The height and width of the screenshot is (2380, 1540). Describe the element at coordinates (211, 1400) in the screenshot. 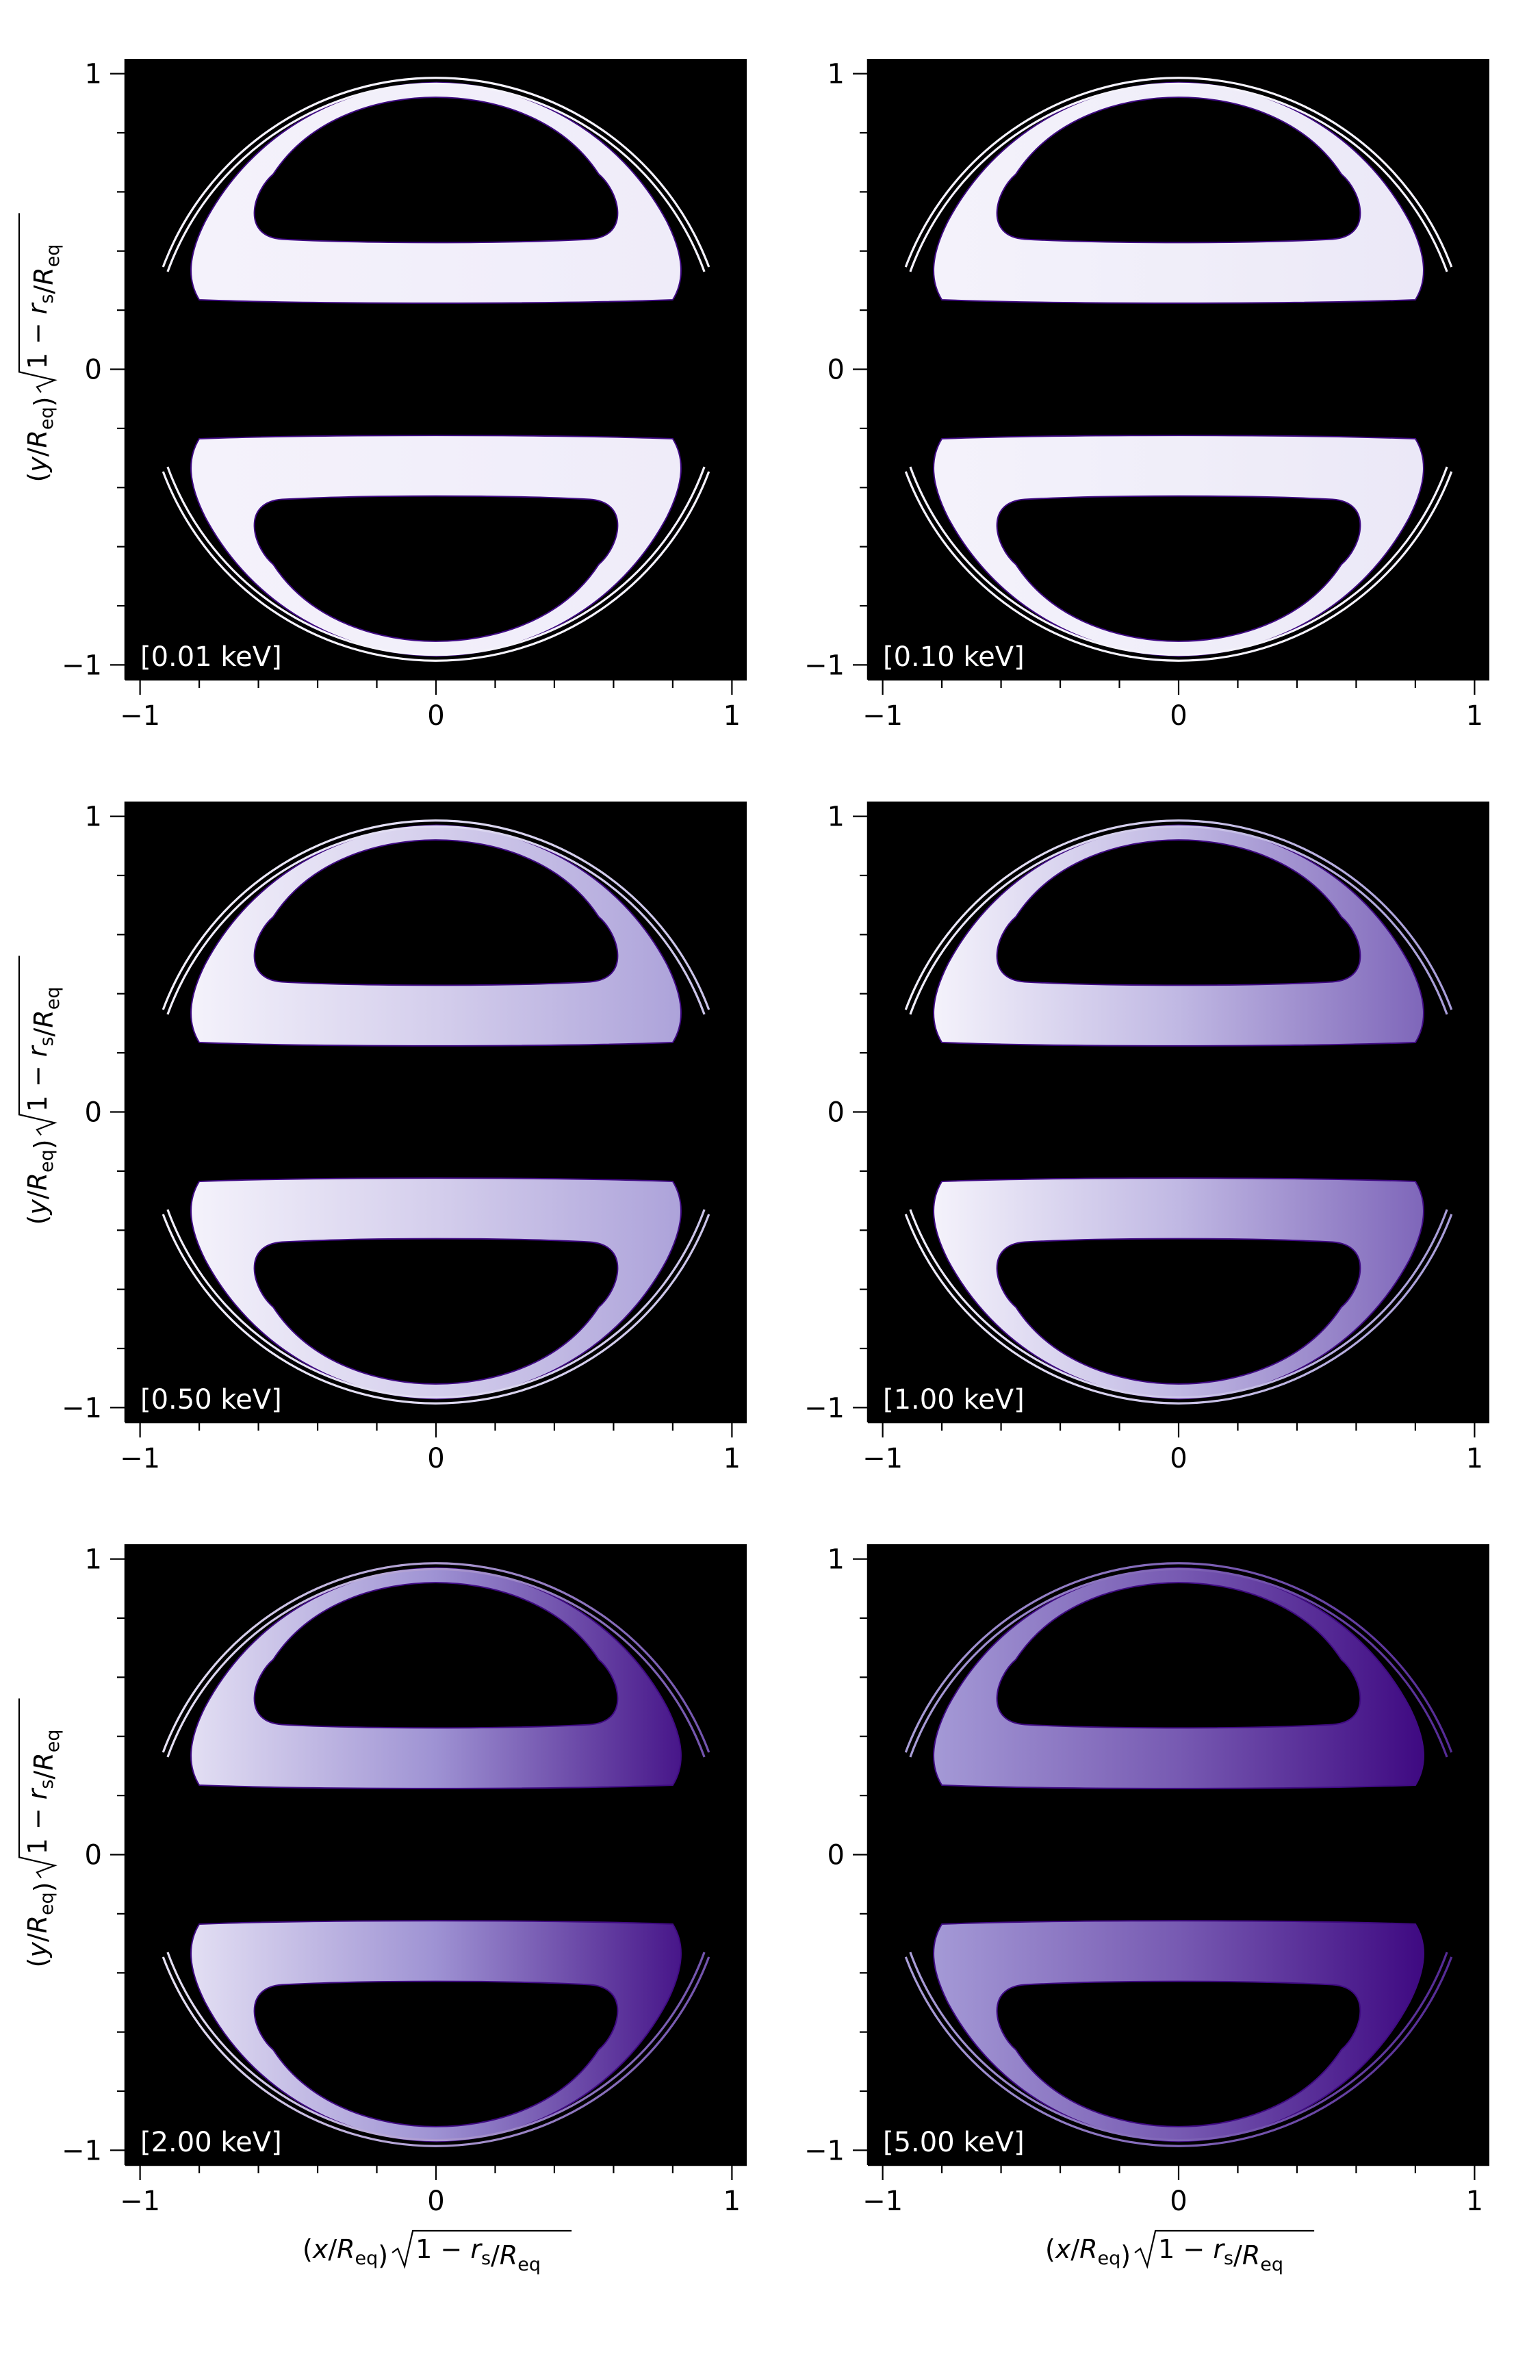

I see `energy-label: [0.50 keV]` at that location.